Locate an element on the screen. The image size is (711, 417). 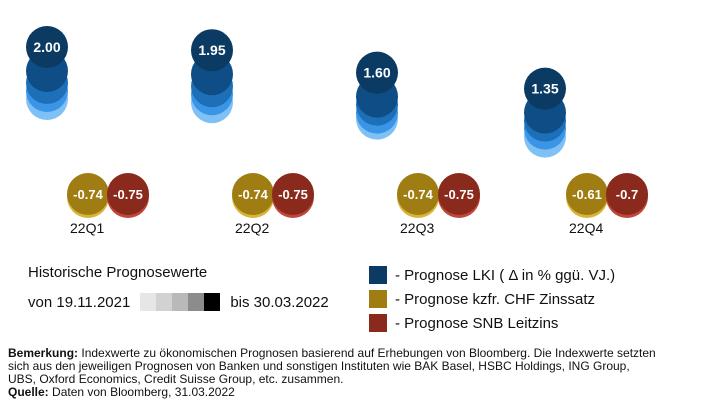
snb-label-22q3: -0.75 is located at coordinates (459, 194).